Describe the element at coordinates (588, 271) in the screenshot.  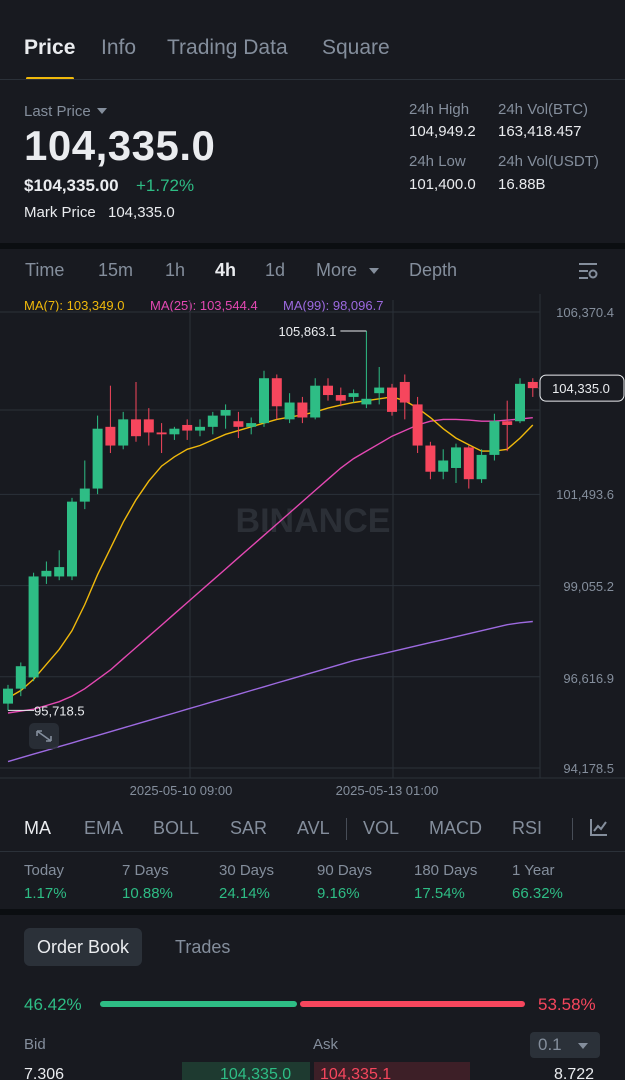
I see `chart-settings-icon` at that location.